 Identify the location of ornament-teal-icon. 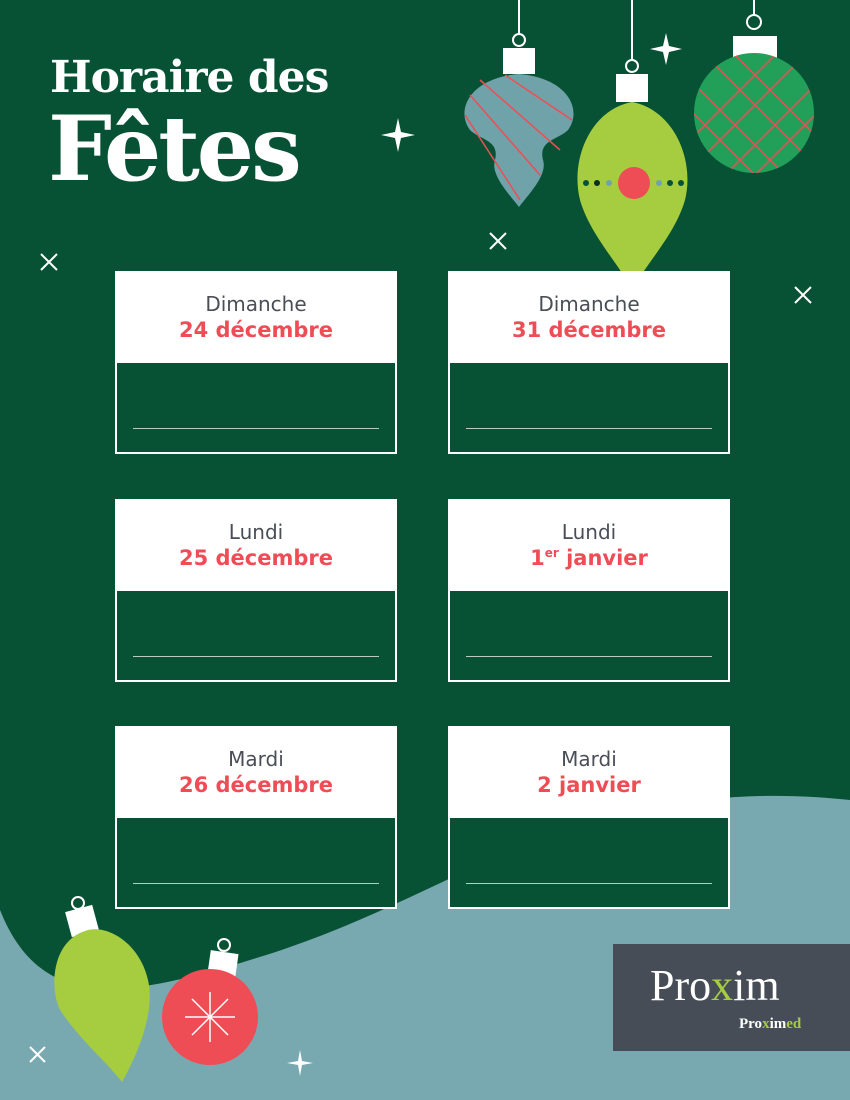
(519, 103).